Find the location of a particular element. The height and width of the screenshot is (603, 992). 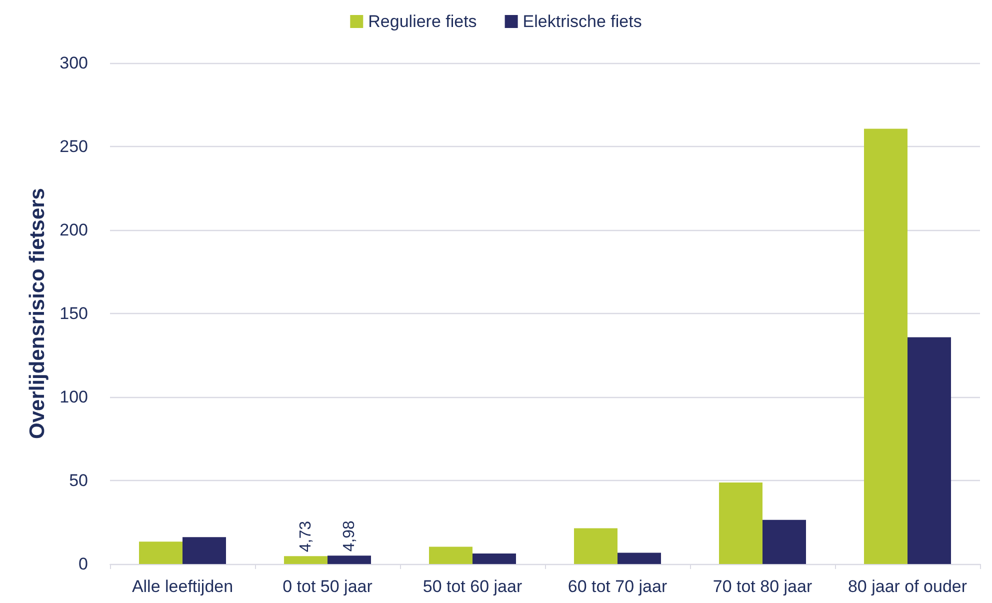

data-label: 4,73 is located at coordinates (305, 536).